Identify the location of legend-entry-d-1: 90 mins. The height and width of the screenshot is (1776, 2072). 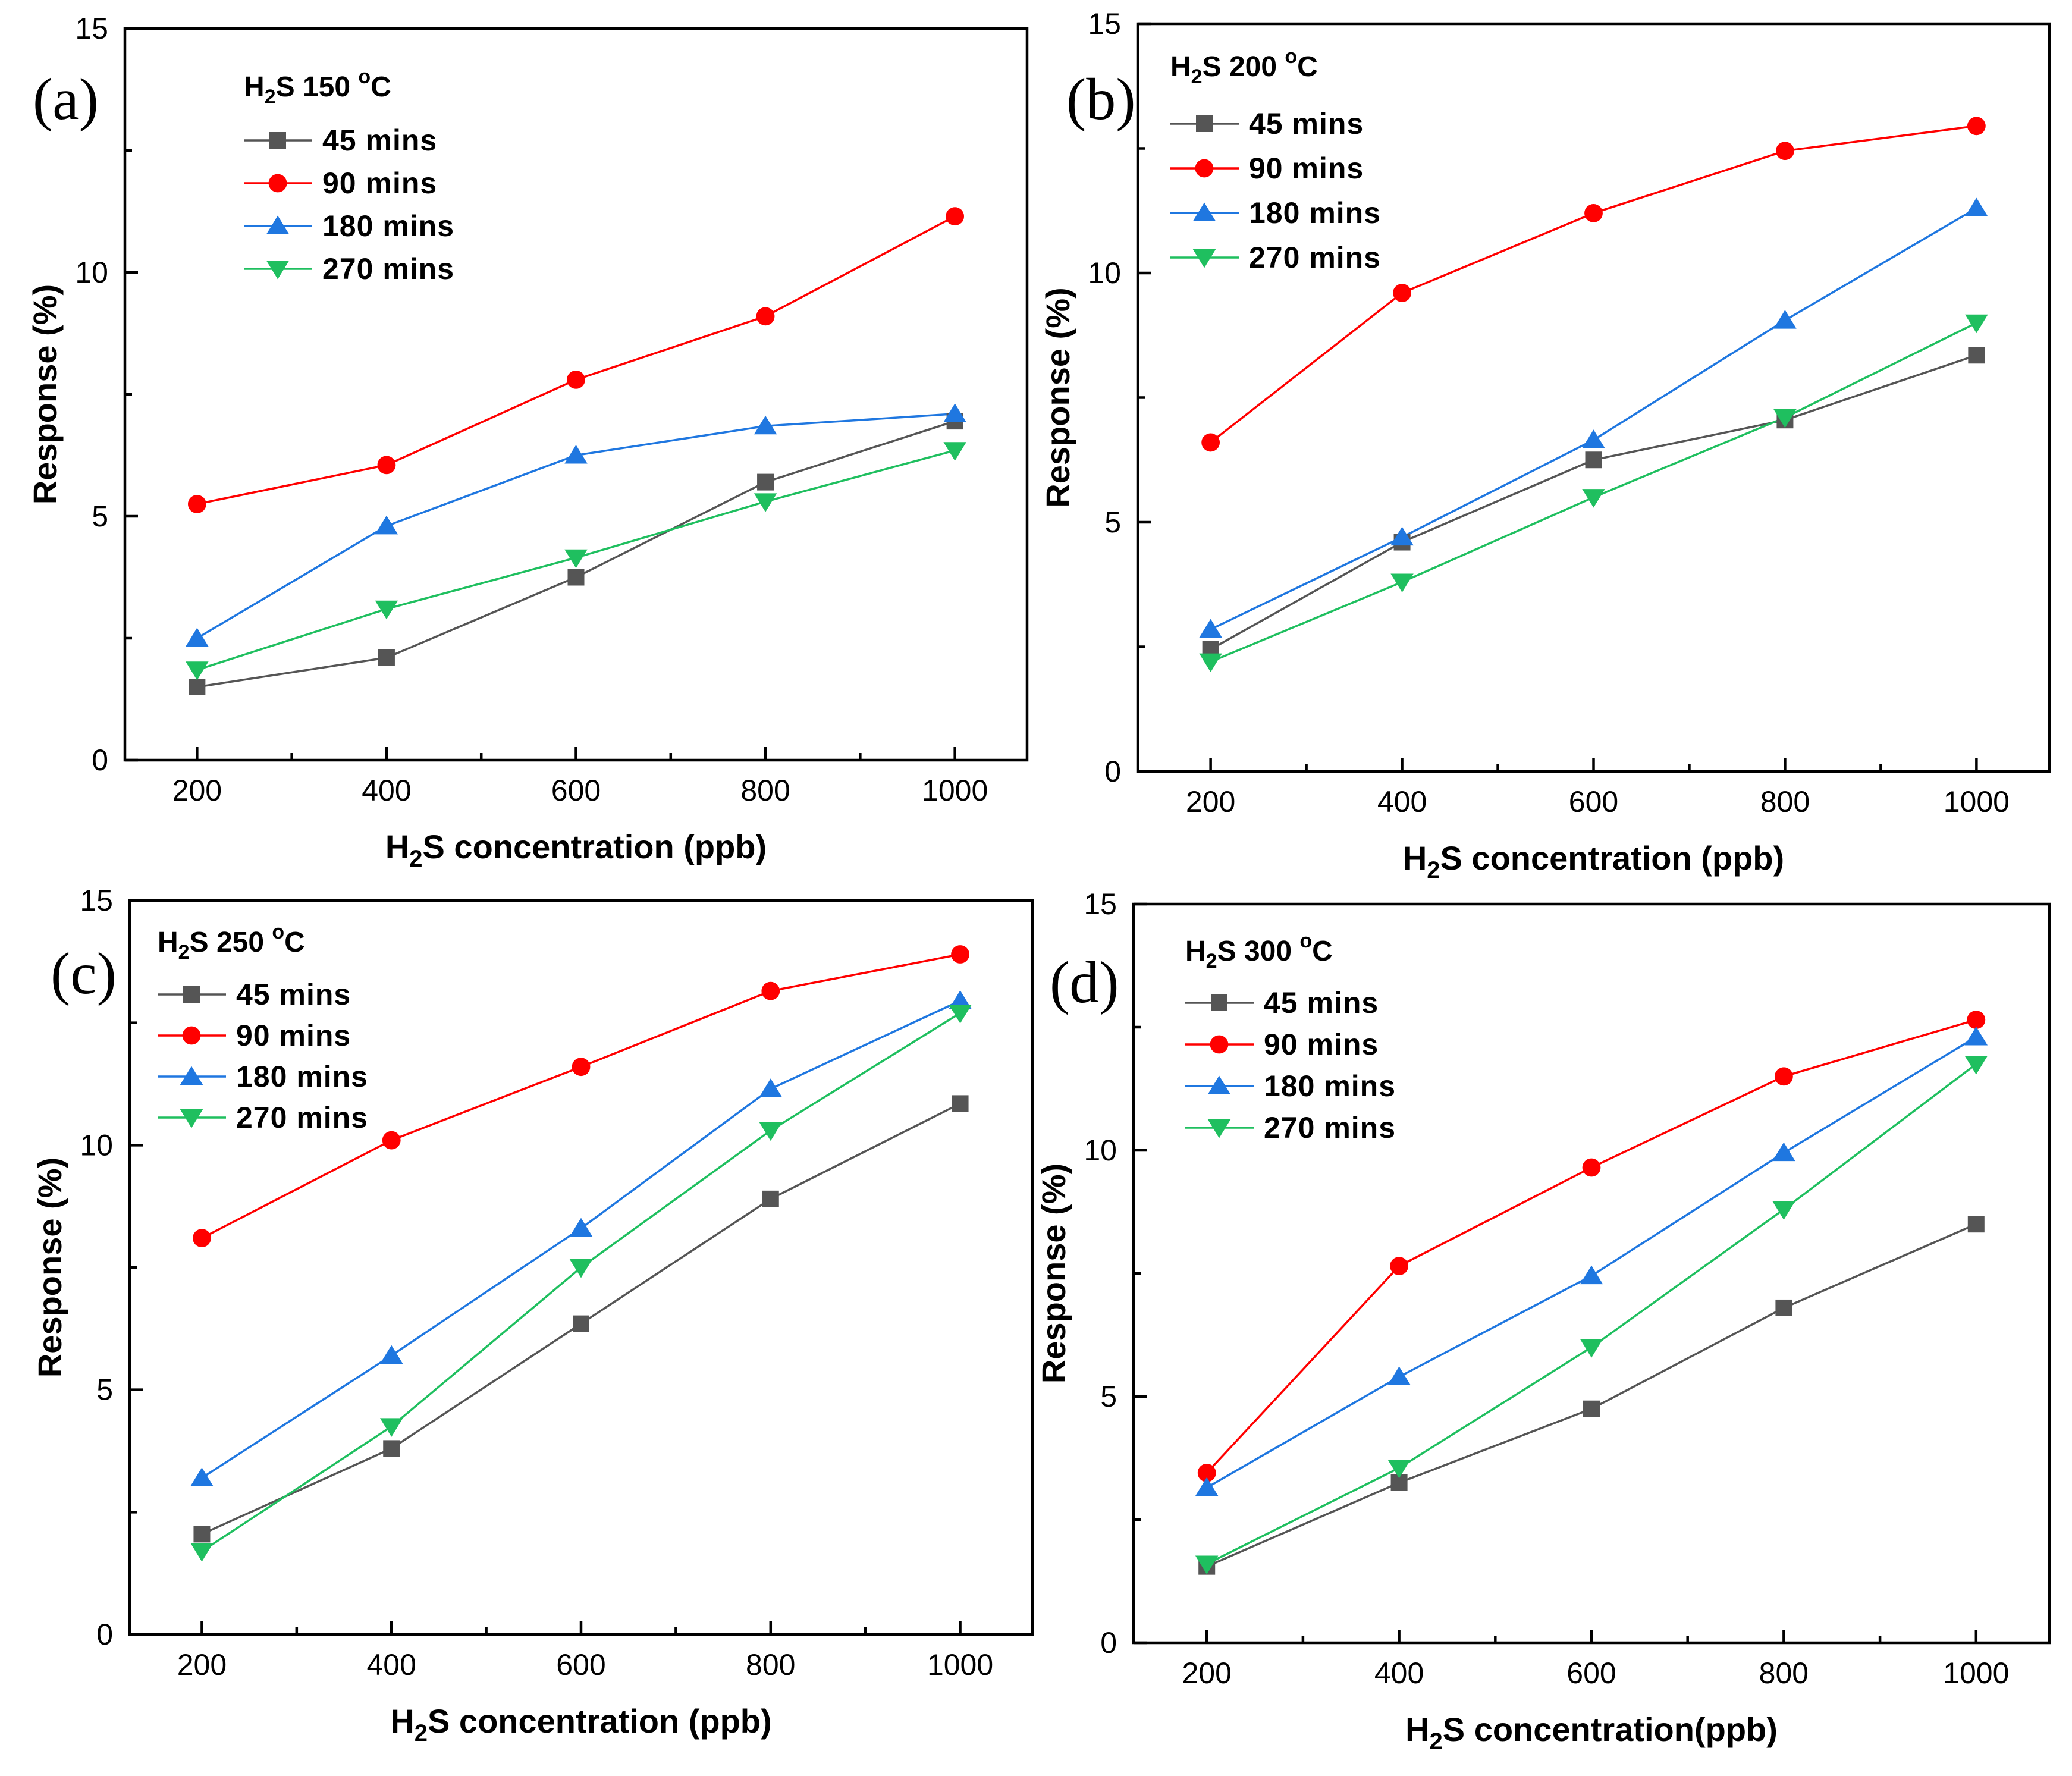
(1281, 1044).